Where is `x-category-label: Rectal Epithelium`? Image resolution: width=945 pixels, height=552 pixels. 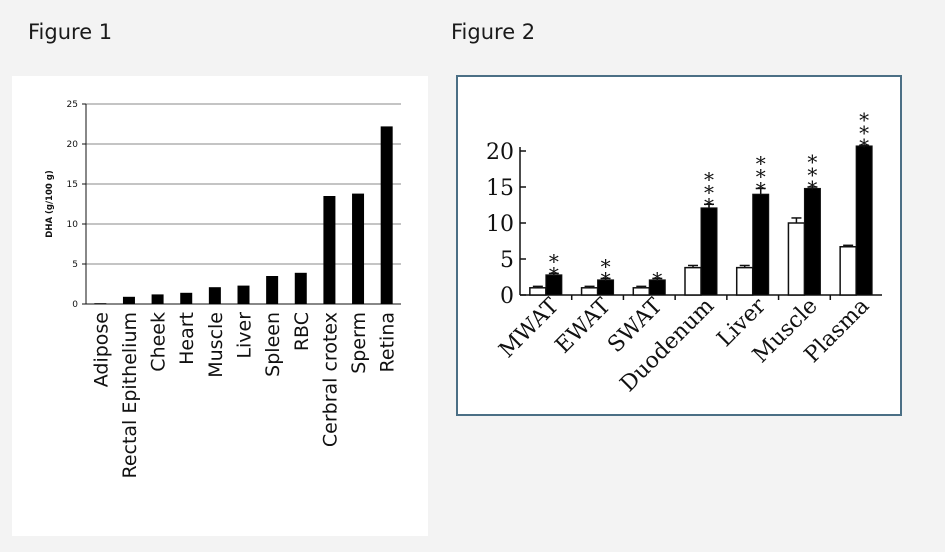 x-category-label: Rectal Epithelium is located at coordinates (130, 395).